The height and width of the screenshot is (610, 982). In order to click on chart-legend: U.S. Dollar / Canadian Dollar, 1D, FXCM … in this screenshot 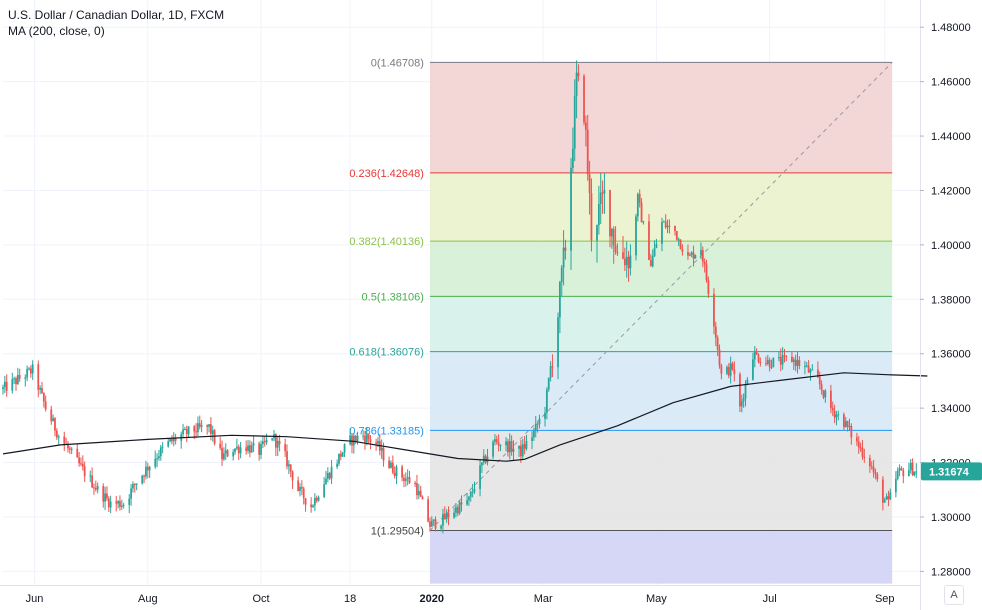, I will do `click(116, 23)`.